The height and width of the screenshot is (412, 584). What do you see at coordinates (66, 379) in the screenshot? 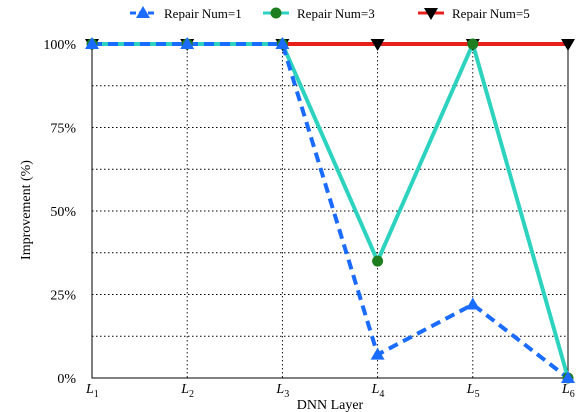
I see `y-tick-label: 0%` at bounding box center [66, 379].